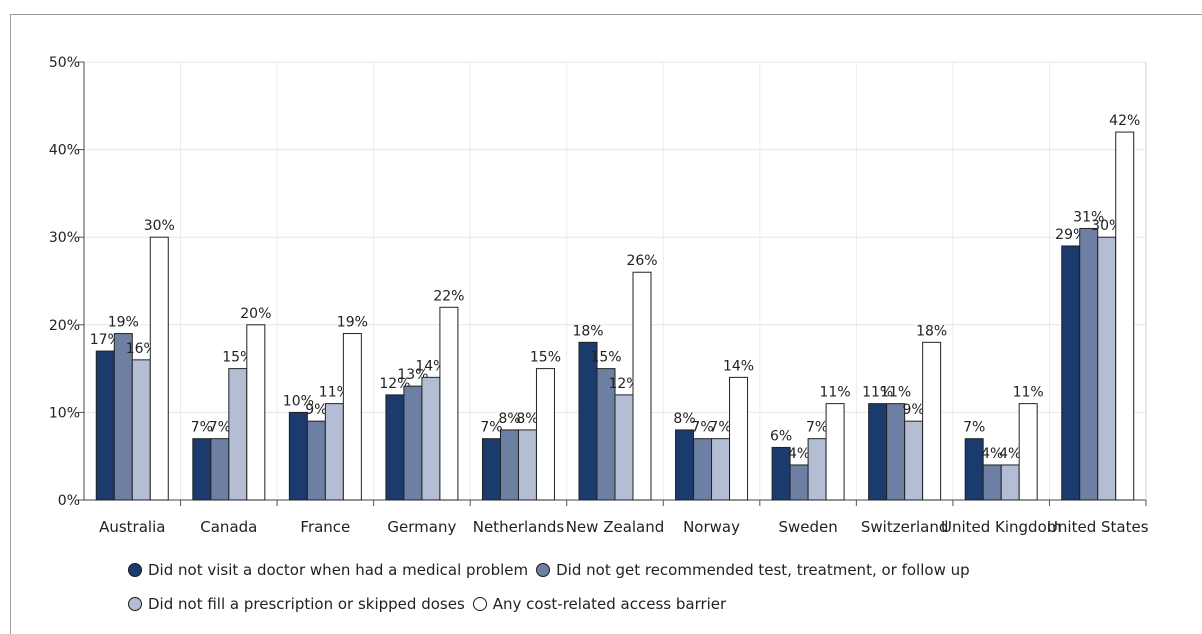 The height and width of the screenshot is (634, 1202). What do you see at coordinates (587, 331) in the screenshot?
I see `data-label: 18%` at bounding box center [587, 331].